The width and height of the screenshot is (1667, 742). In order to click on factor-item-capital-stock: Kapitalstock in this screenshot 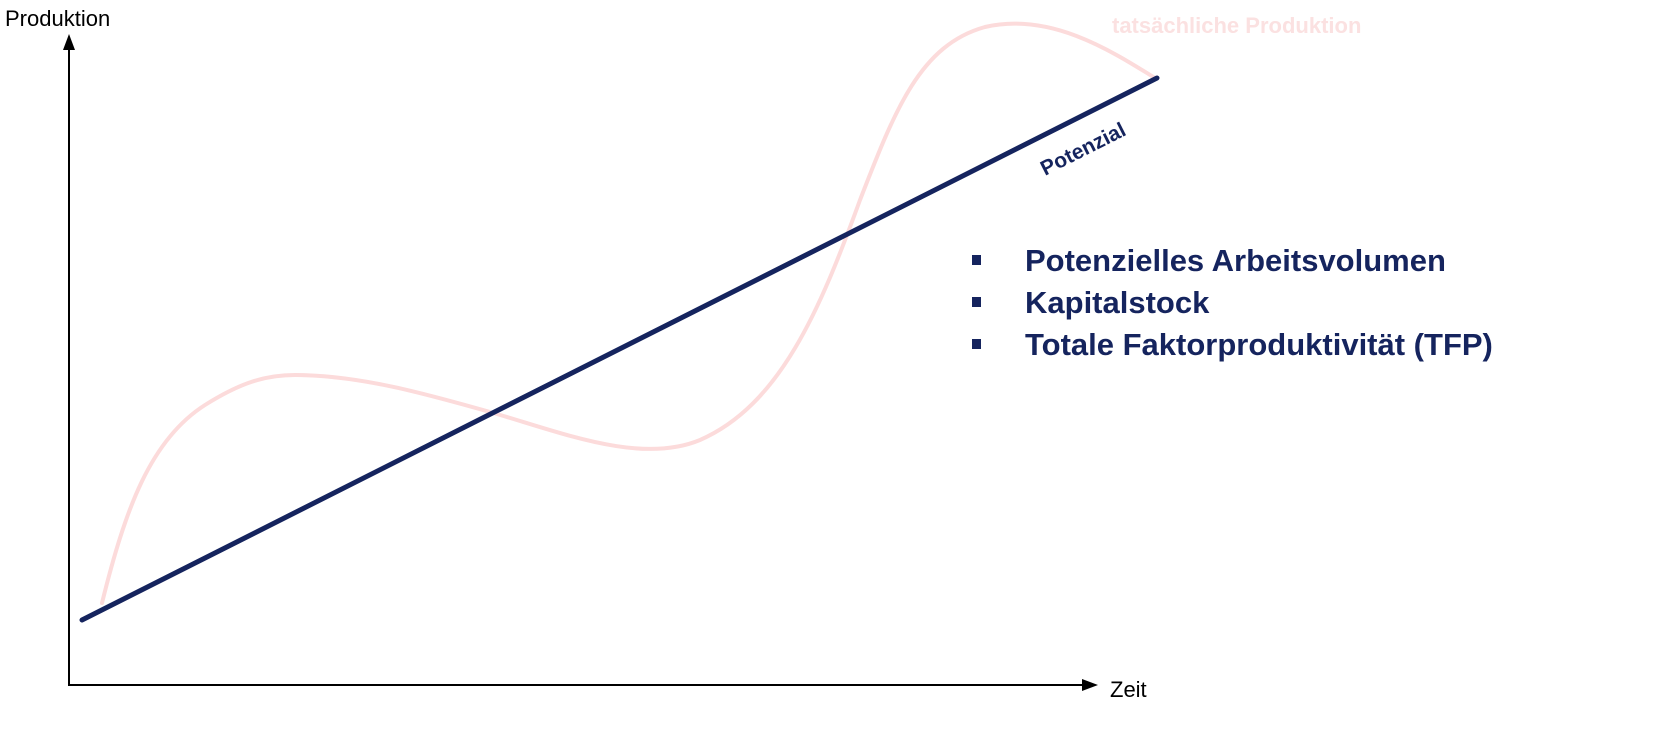, I will do `click(1232, 303)`.